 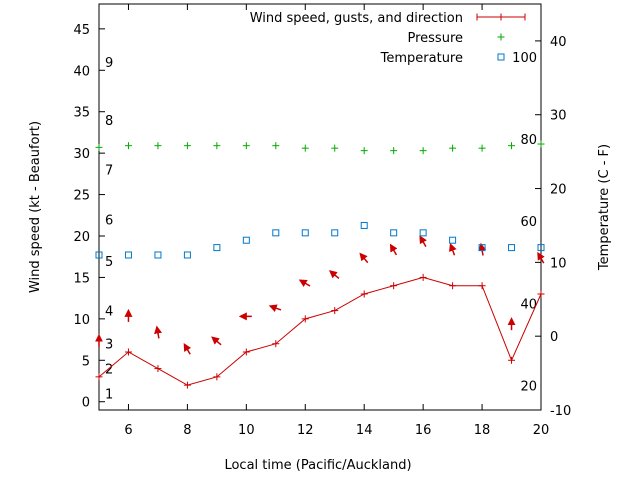 I want to click on y-tick-label: 10, so click(x=81, y=320).